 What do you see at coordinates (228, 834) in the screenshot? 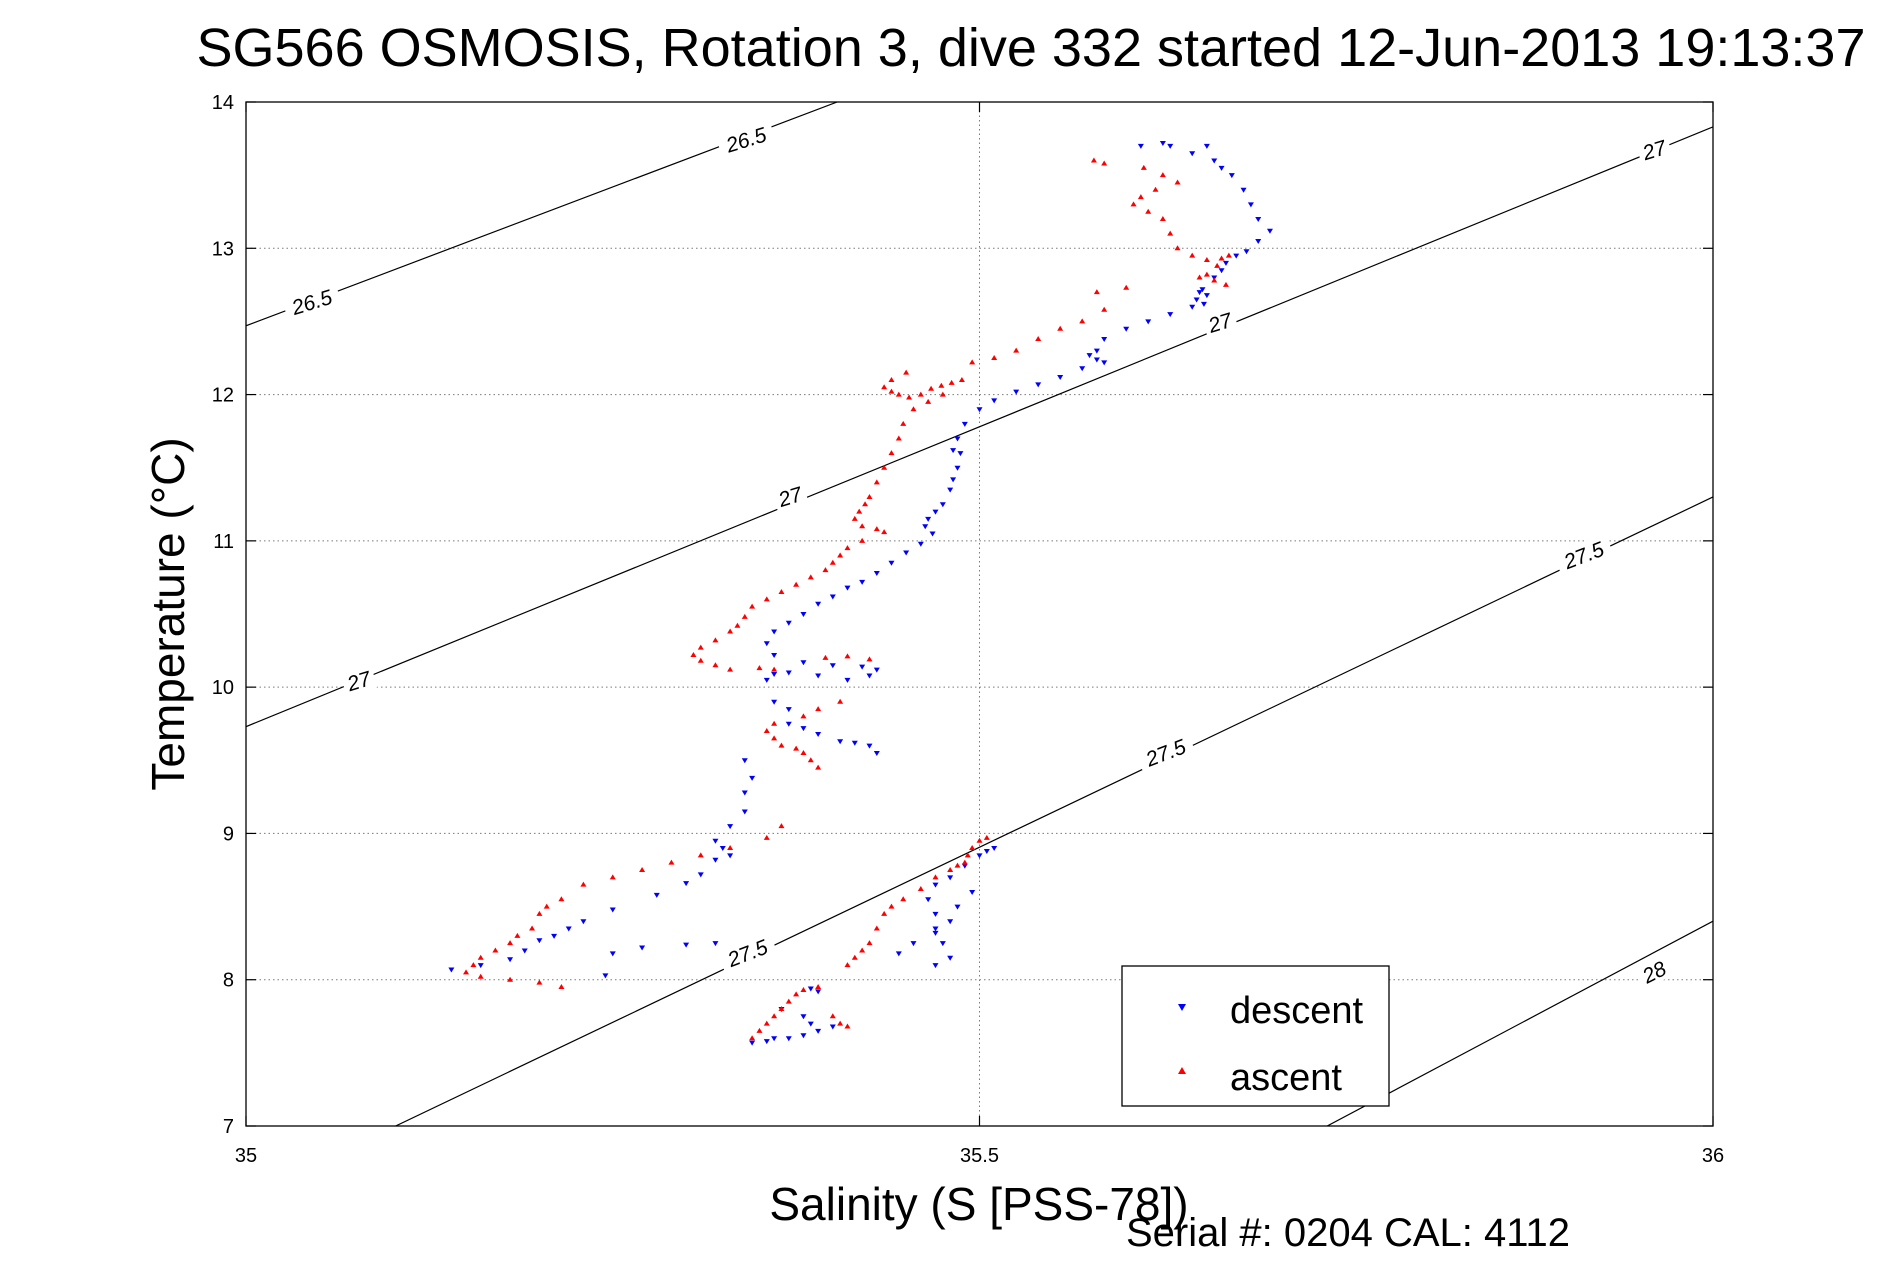
I see `y-tick-label: 9` at bounding box center [228, 834].